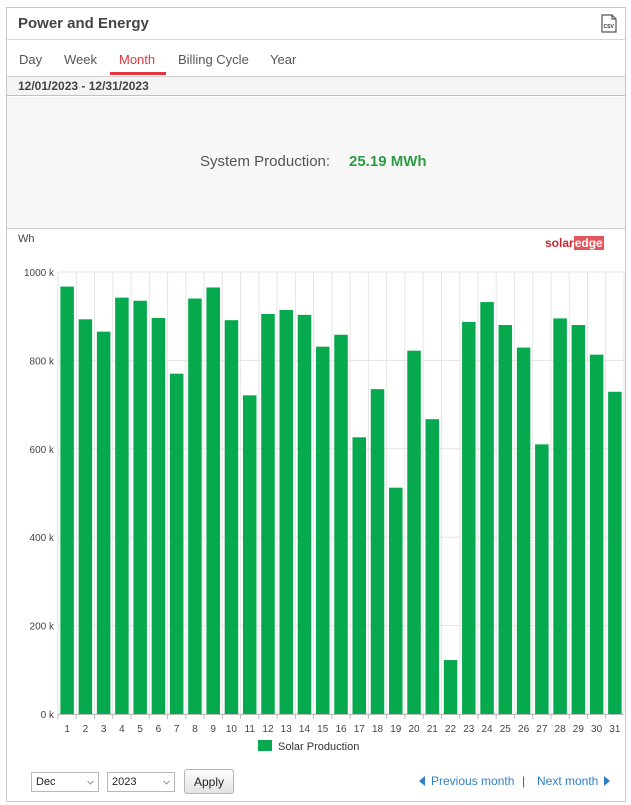 The width and height of the screenshot is (631, 805). I want to click on x-tick-label: 16, so click(341, 729).